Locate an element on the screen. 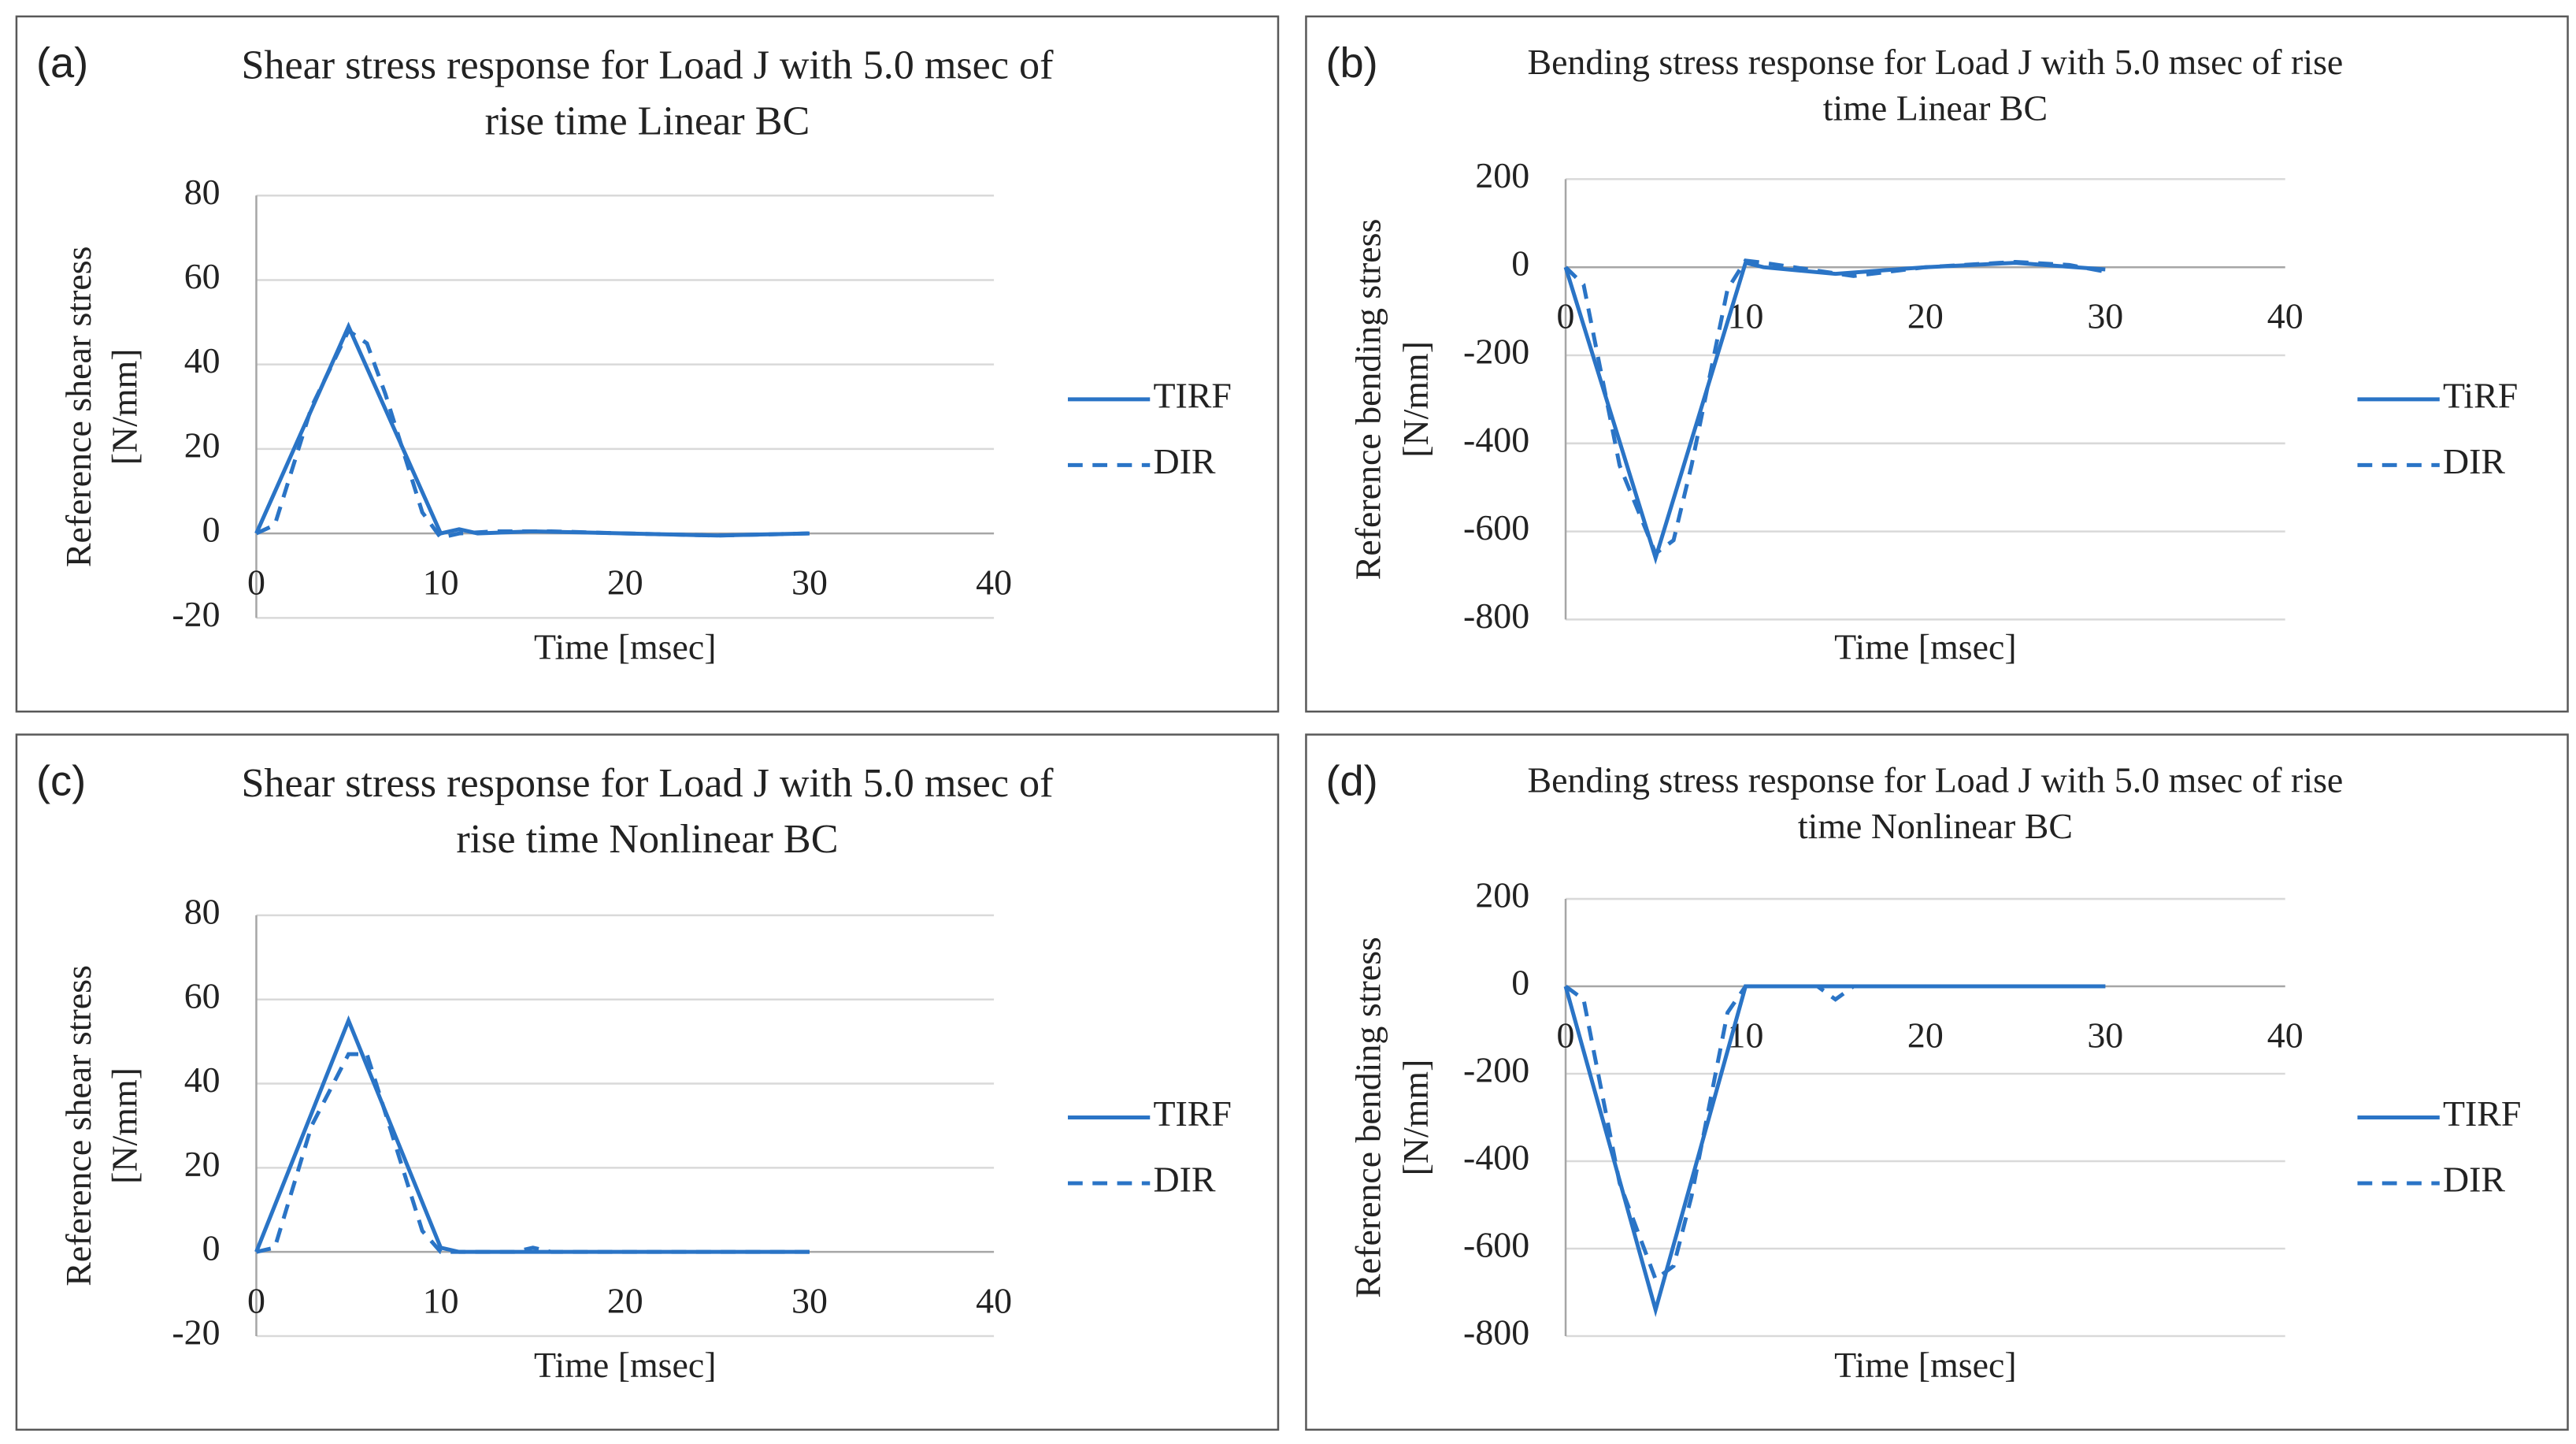 This screenshot has height=1444, width=2576. panel-label: (d) is located at coordinates (1351, 781).